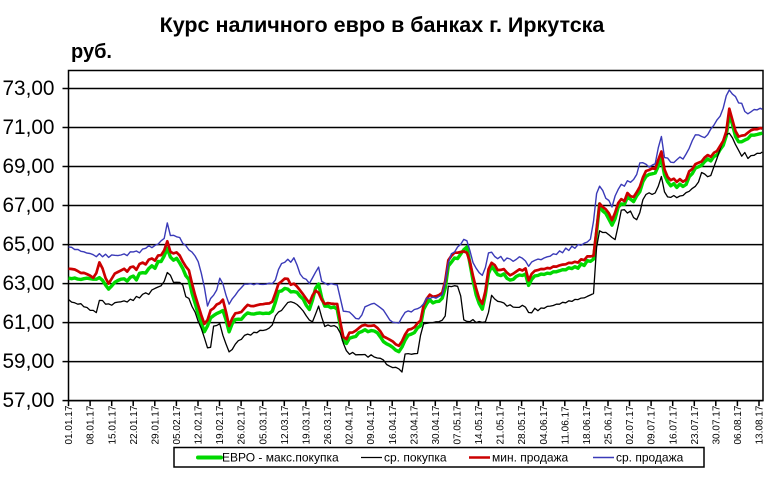 This screenshot has width=772, height=478. What do you see at coordinates (28, 88) in the screenshot?
I see `svg-text: 73,00` at bounding box center [28, 88].